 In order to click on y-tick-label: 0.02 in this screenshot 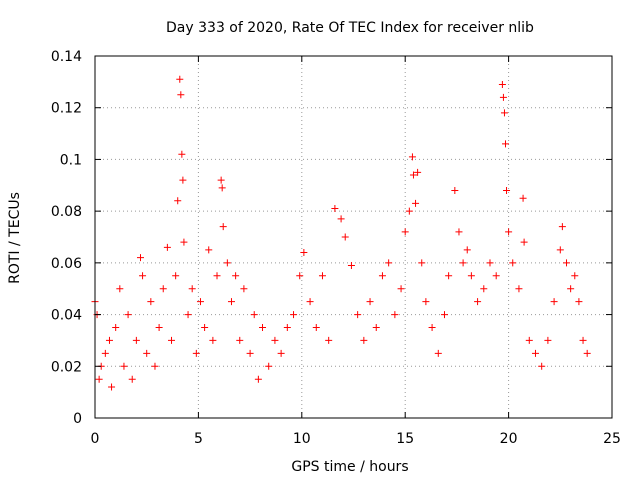, I will do `click(66, 367)`.